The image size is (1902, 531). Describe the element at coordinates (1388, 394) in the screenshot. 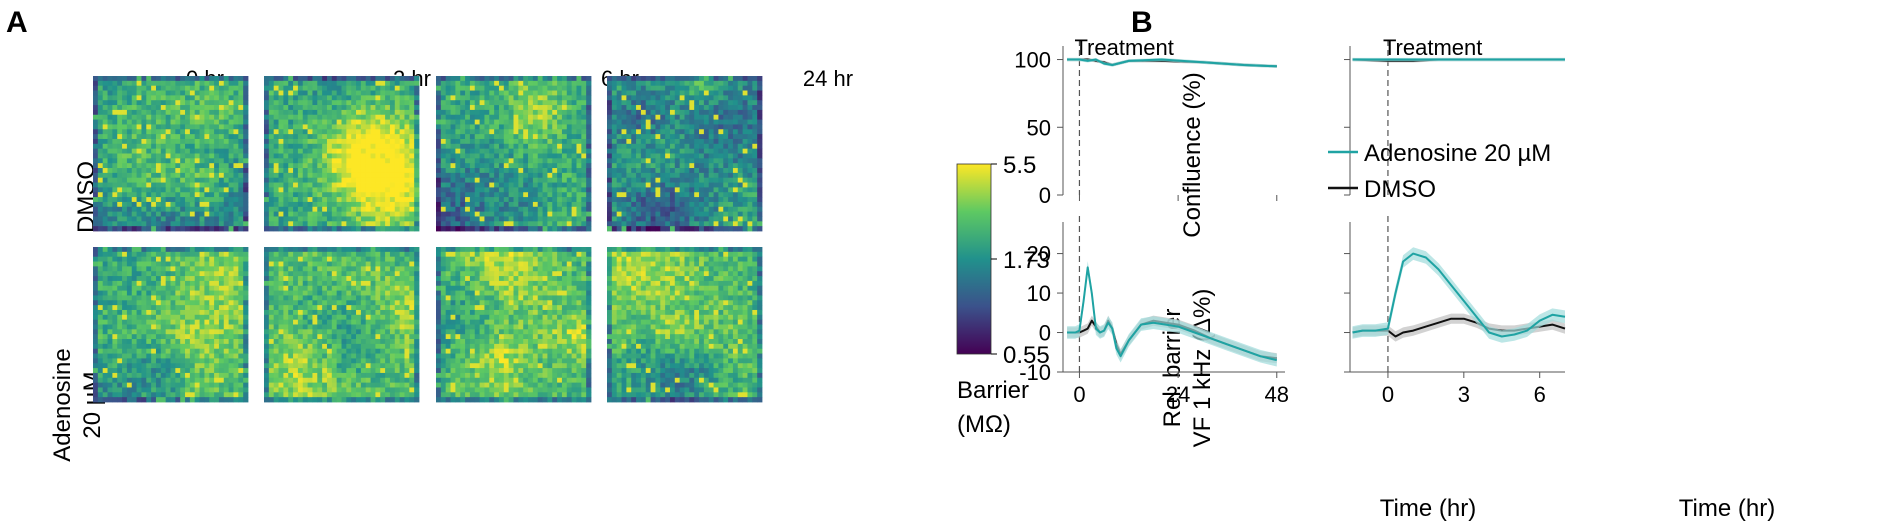

I see `x-tick-label-barrier-short: 0` at that location.